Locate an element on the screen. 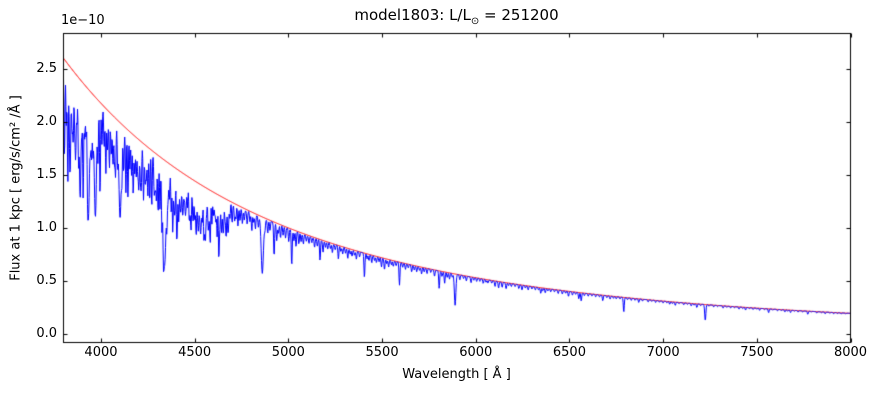  x-tick-label: 7500 is located at coordinates (757, 352).